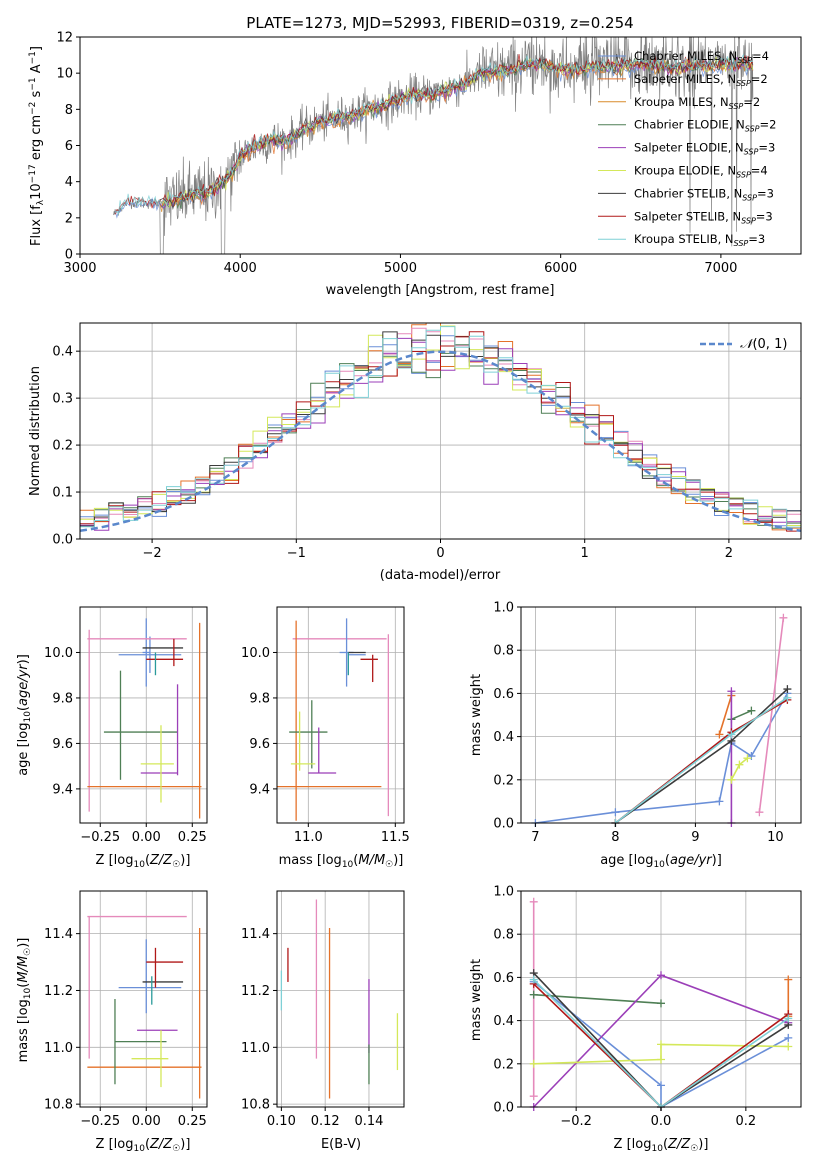 Image resolution: width=819 pixels, height=1170 pixels. I want to click on x-tick-label: −1, so click(296, 553).